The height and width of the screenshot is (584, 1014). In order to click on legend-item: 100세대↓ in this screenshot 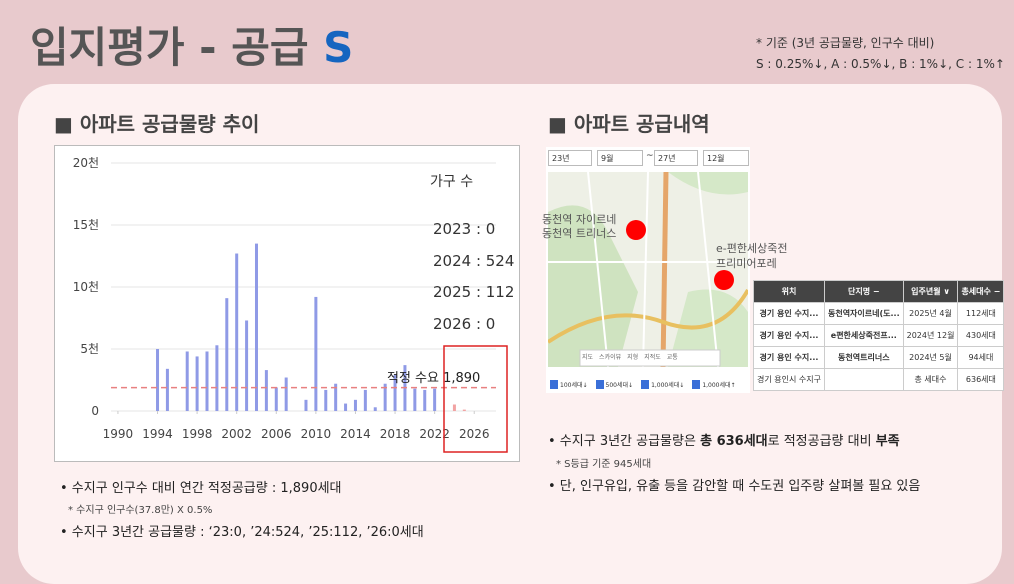, I will do `click(569, 384)`.